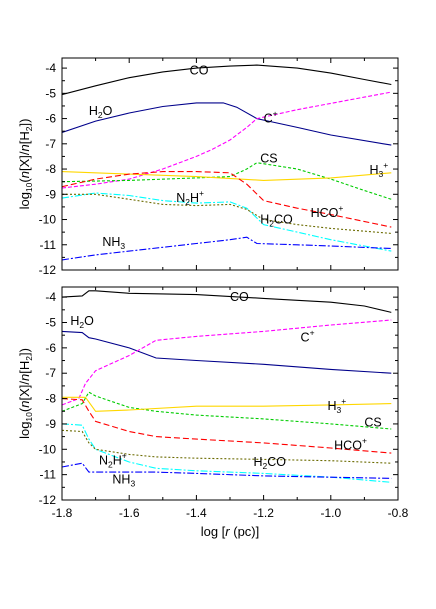 Image resolution: width=436 pixels, height=609 pixels. I want to click on x-tick-label: -1.6, so click(129, 513).